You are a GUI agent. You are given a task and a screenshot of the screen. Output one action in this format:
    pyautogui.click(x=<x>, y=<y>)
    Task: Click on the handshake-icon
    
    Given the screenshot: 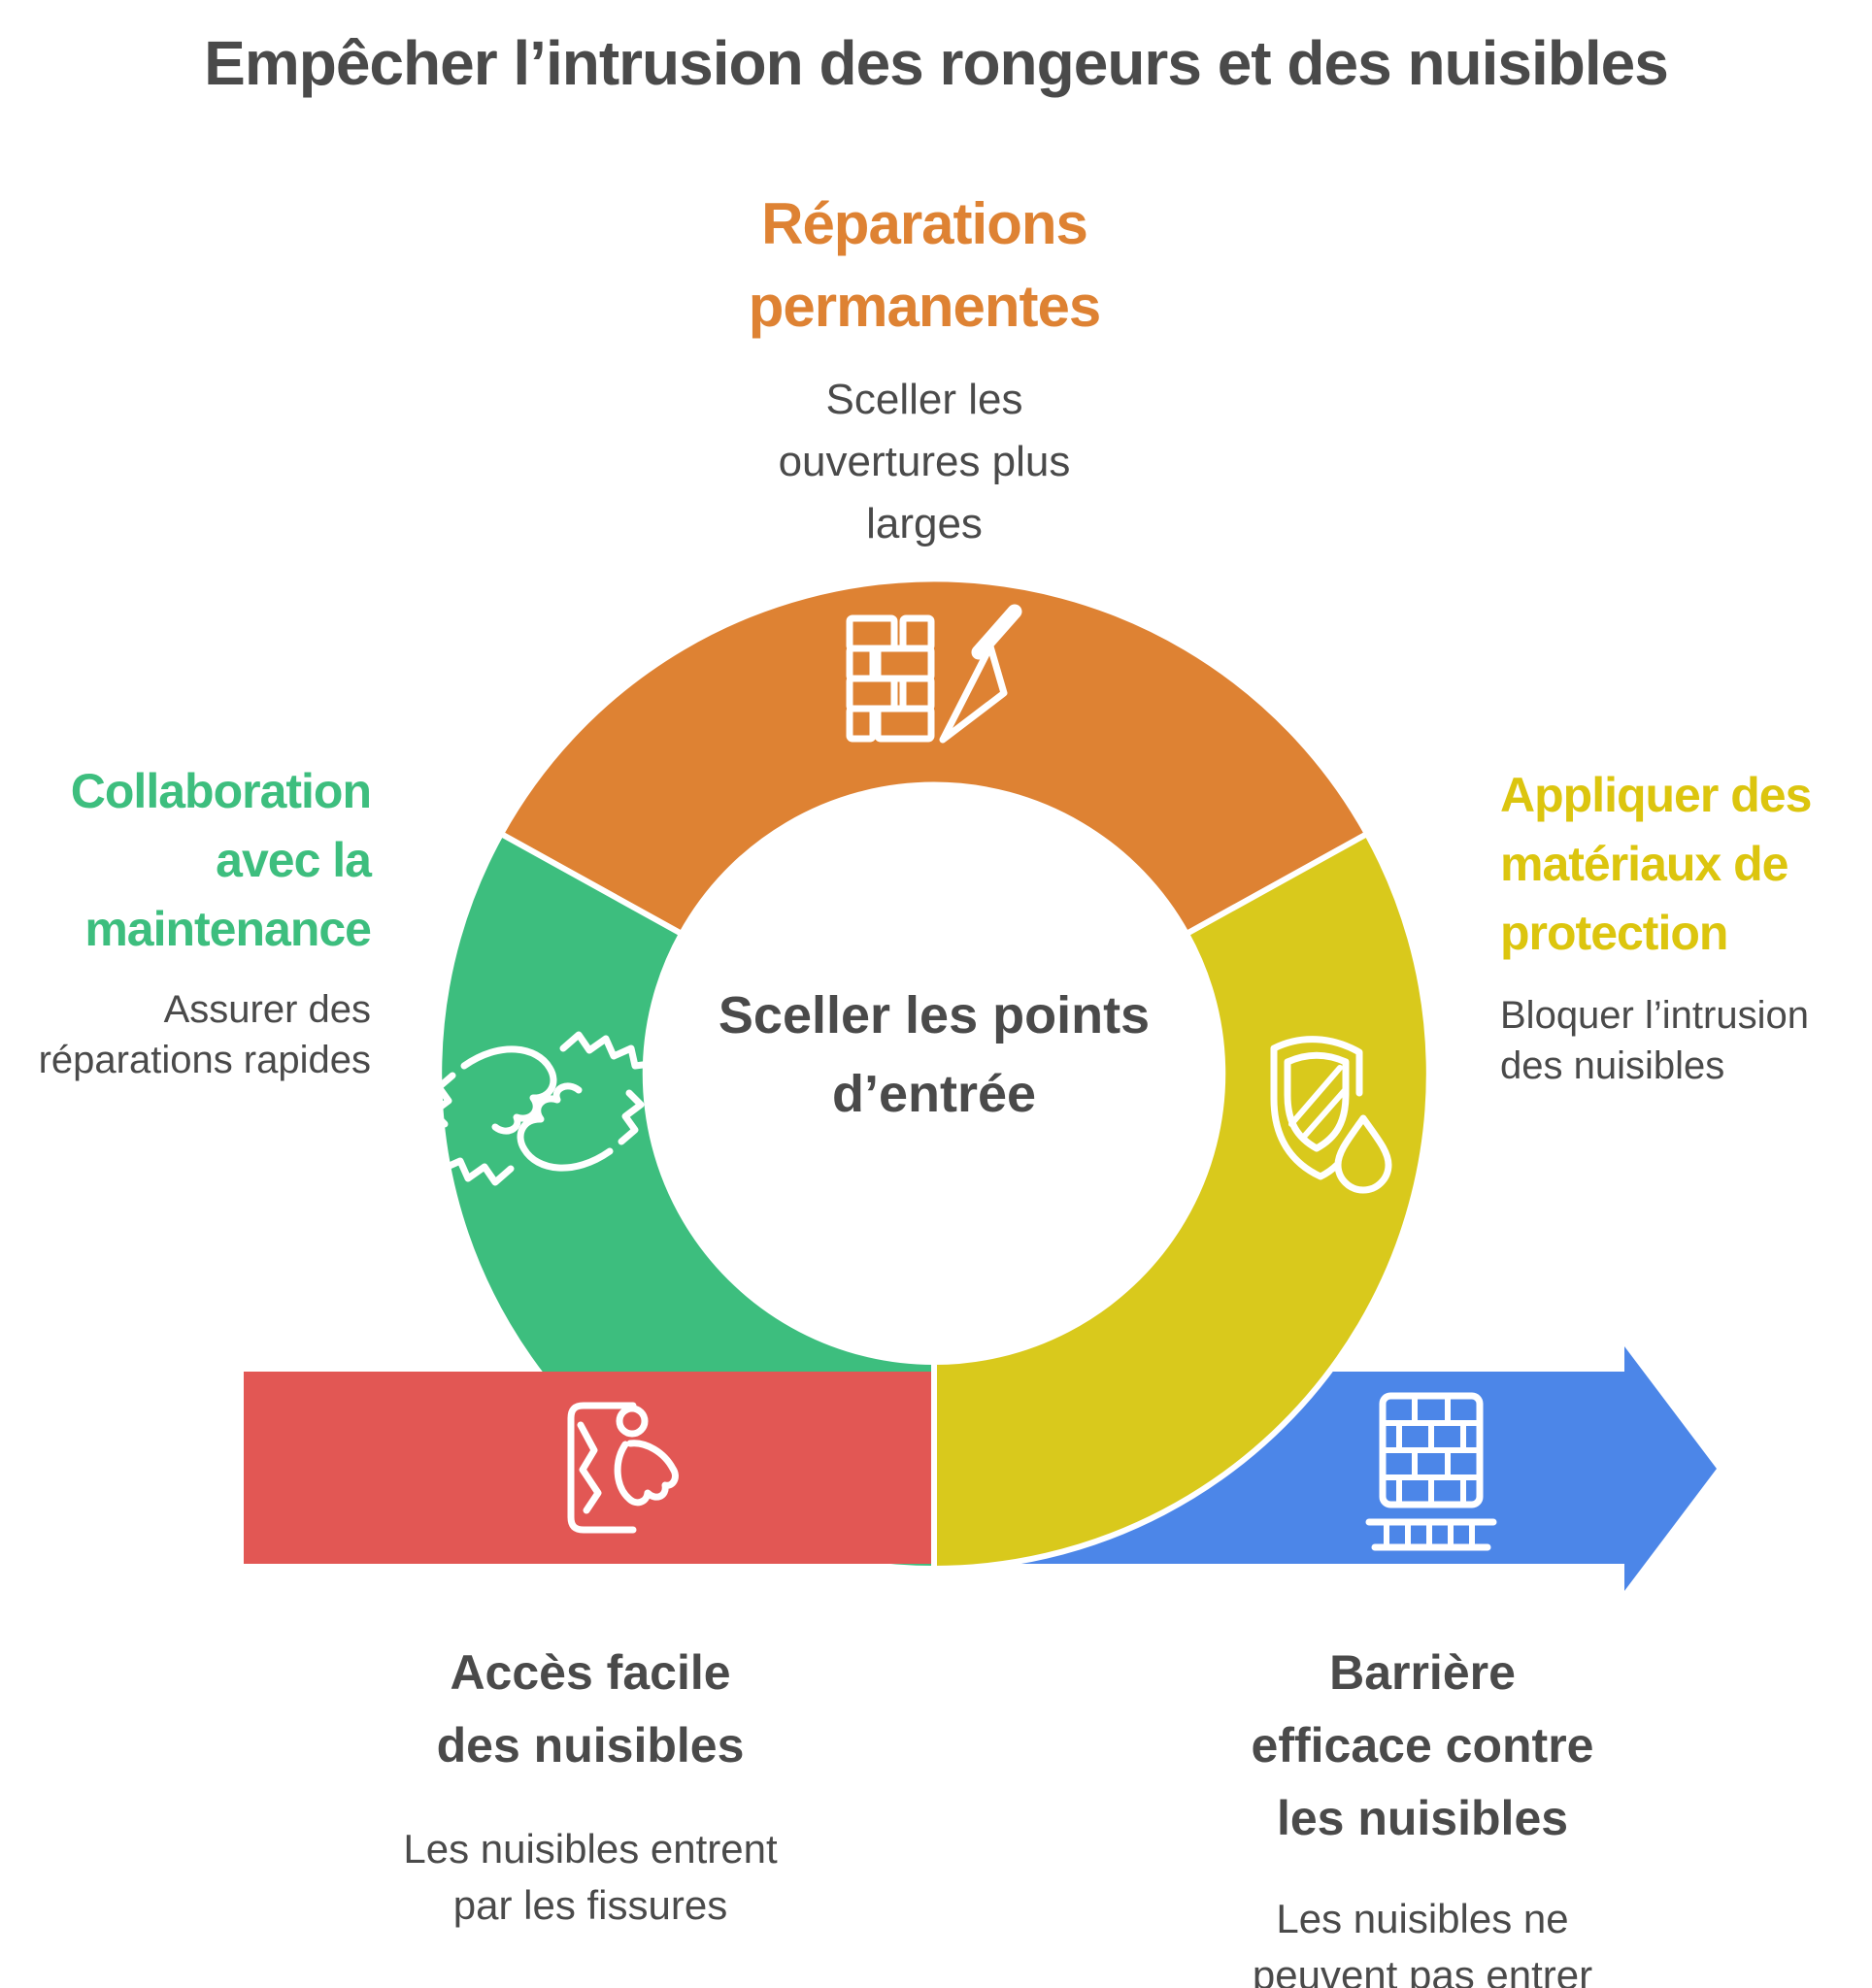 What is the action you would take?
    pyautogui.click(x=536, y=1109)
    